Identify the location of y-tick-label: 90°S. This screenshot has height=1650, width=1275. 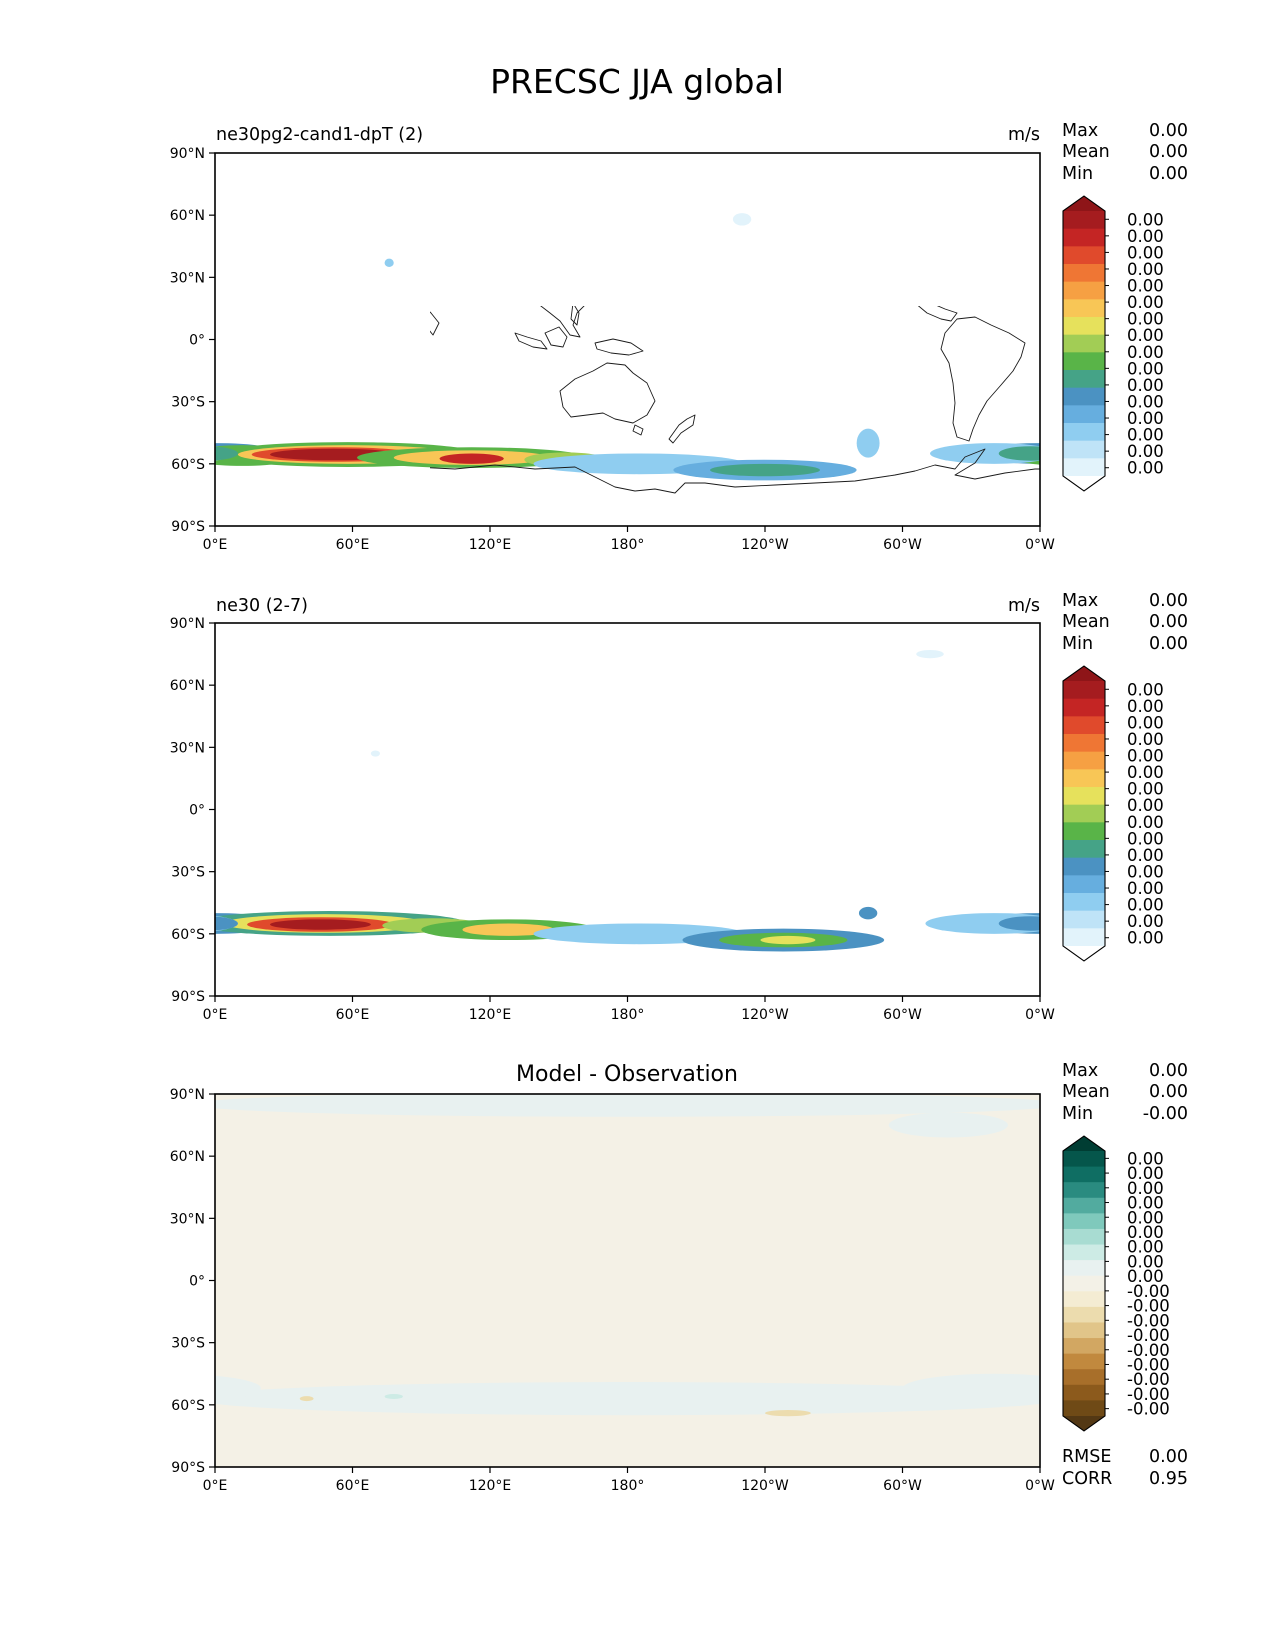
(188, 527).